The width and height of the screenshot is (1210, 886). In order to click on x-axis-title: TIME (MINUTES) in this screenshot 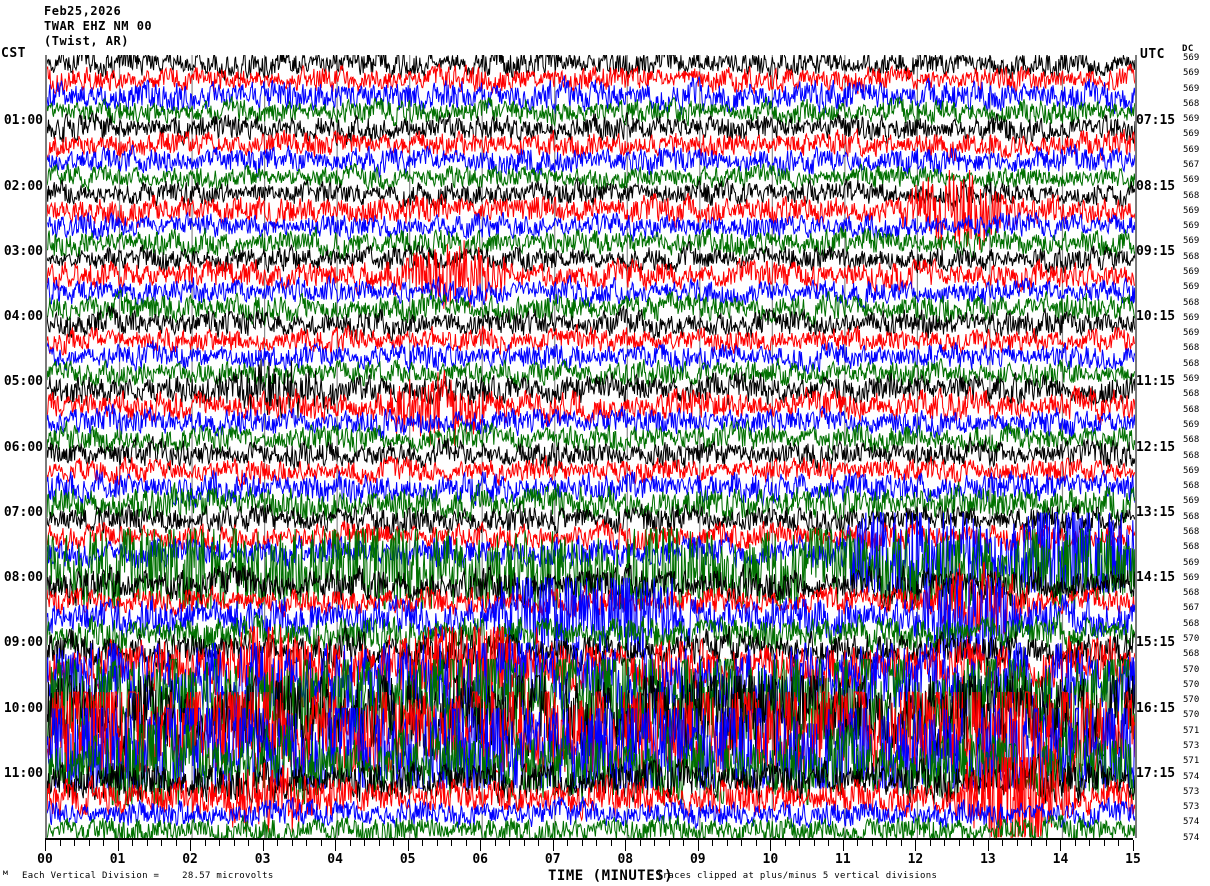, I will do `click(611, 876)`.